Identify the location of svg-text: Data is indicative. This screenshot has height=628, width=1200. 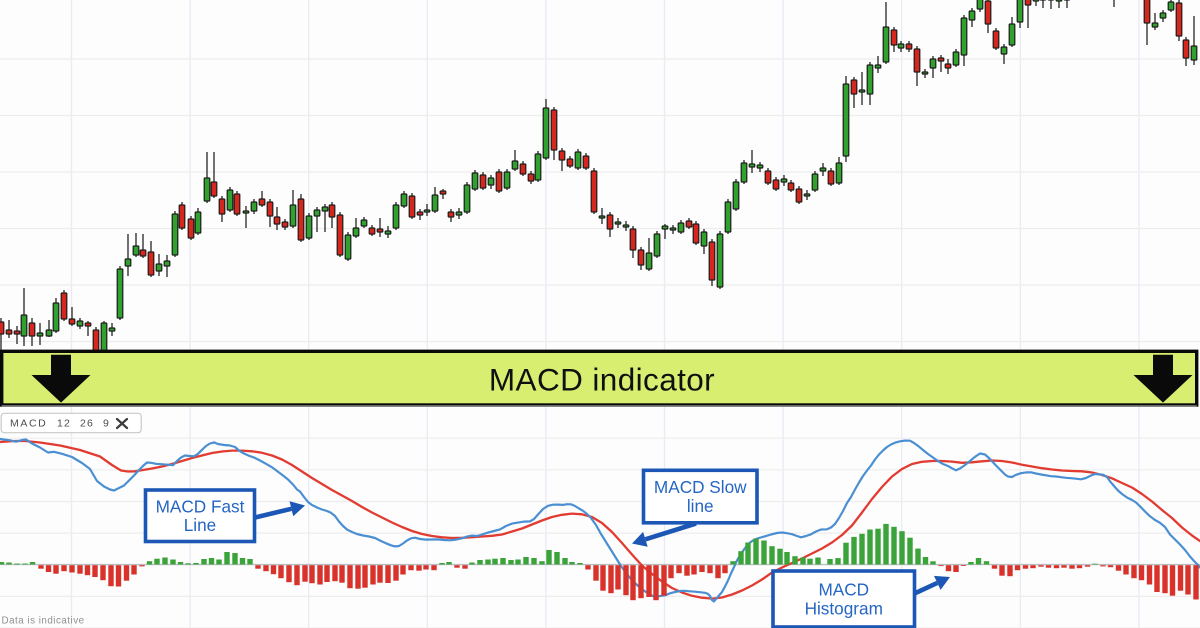
(43, 621).